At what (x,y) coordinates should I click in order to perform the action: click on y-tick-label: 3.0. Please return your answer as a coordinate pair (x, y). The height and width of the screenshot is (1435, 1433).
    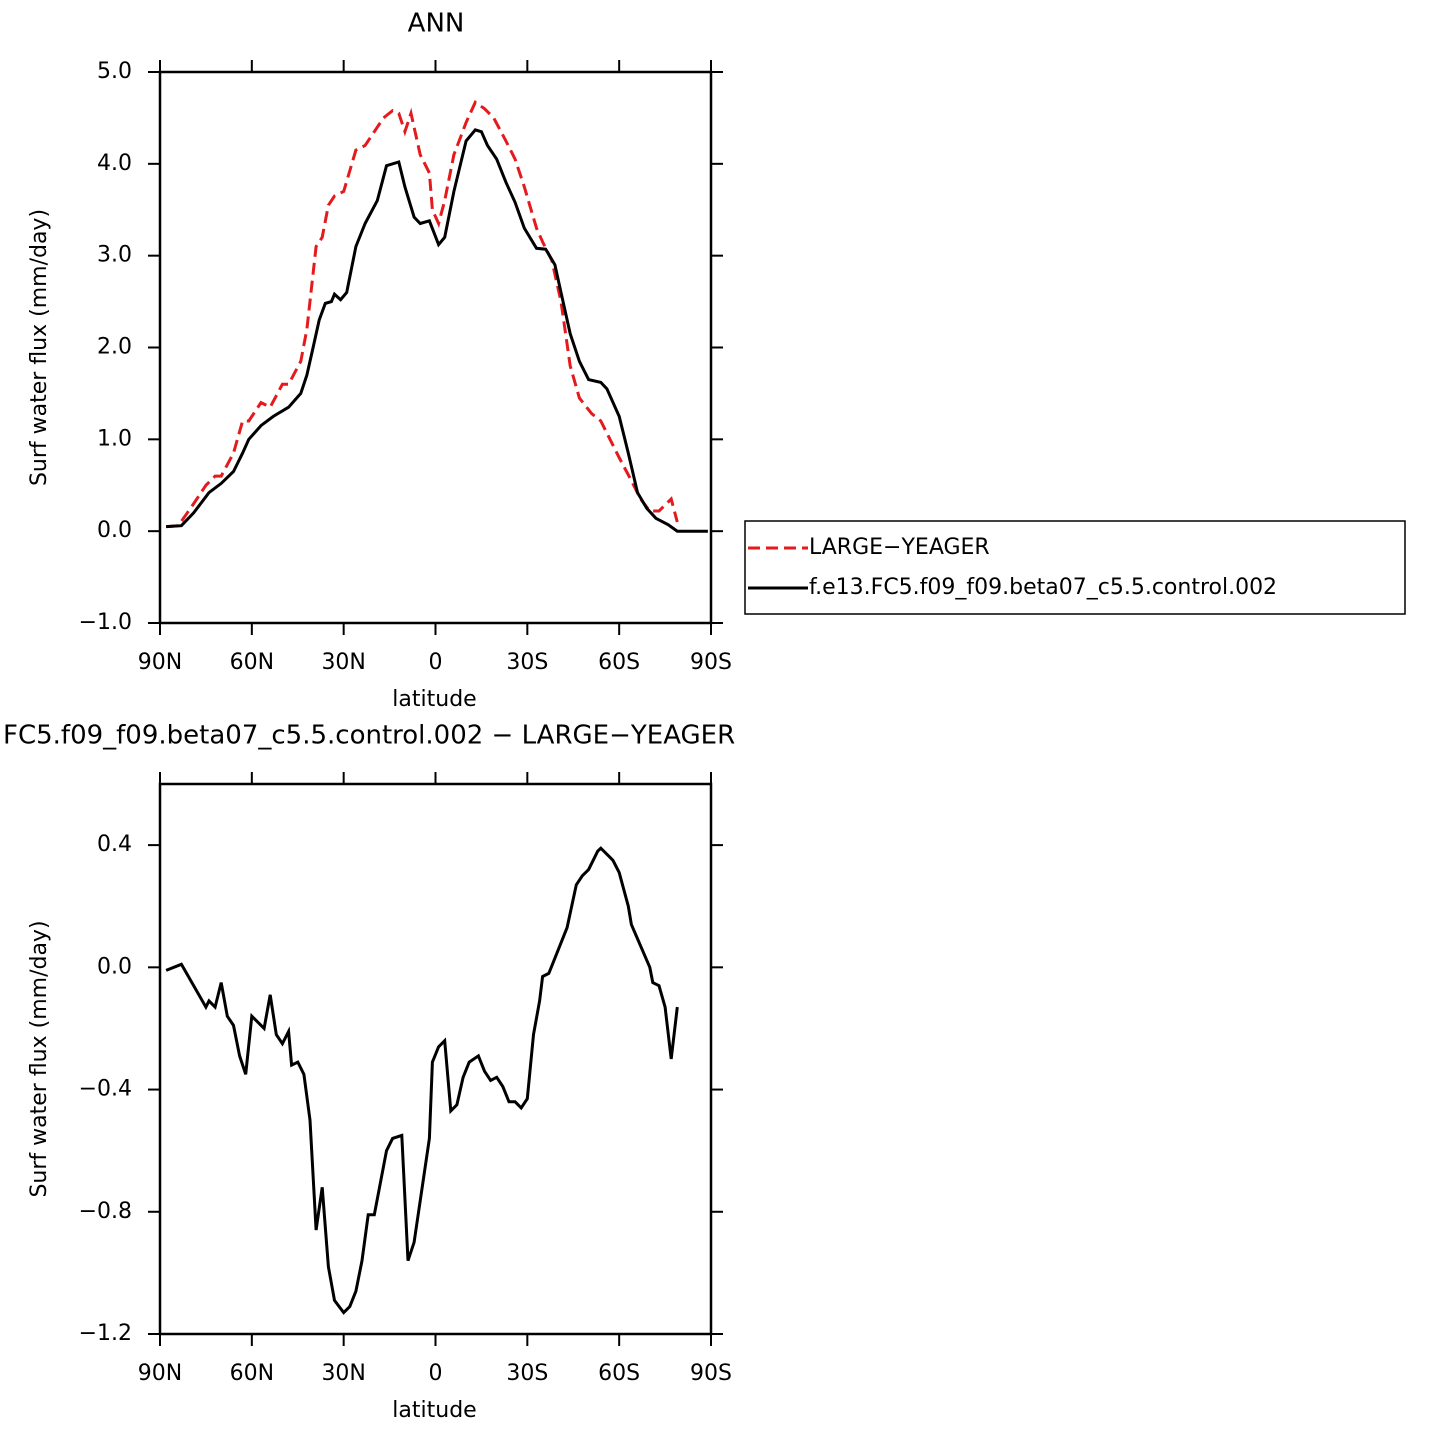
    Looking at the image, I should click on (114, 255).